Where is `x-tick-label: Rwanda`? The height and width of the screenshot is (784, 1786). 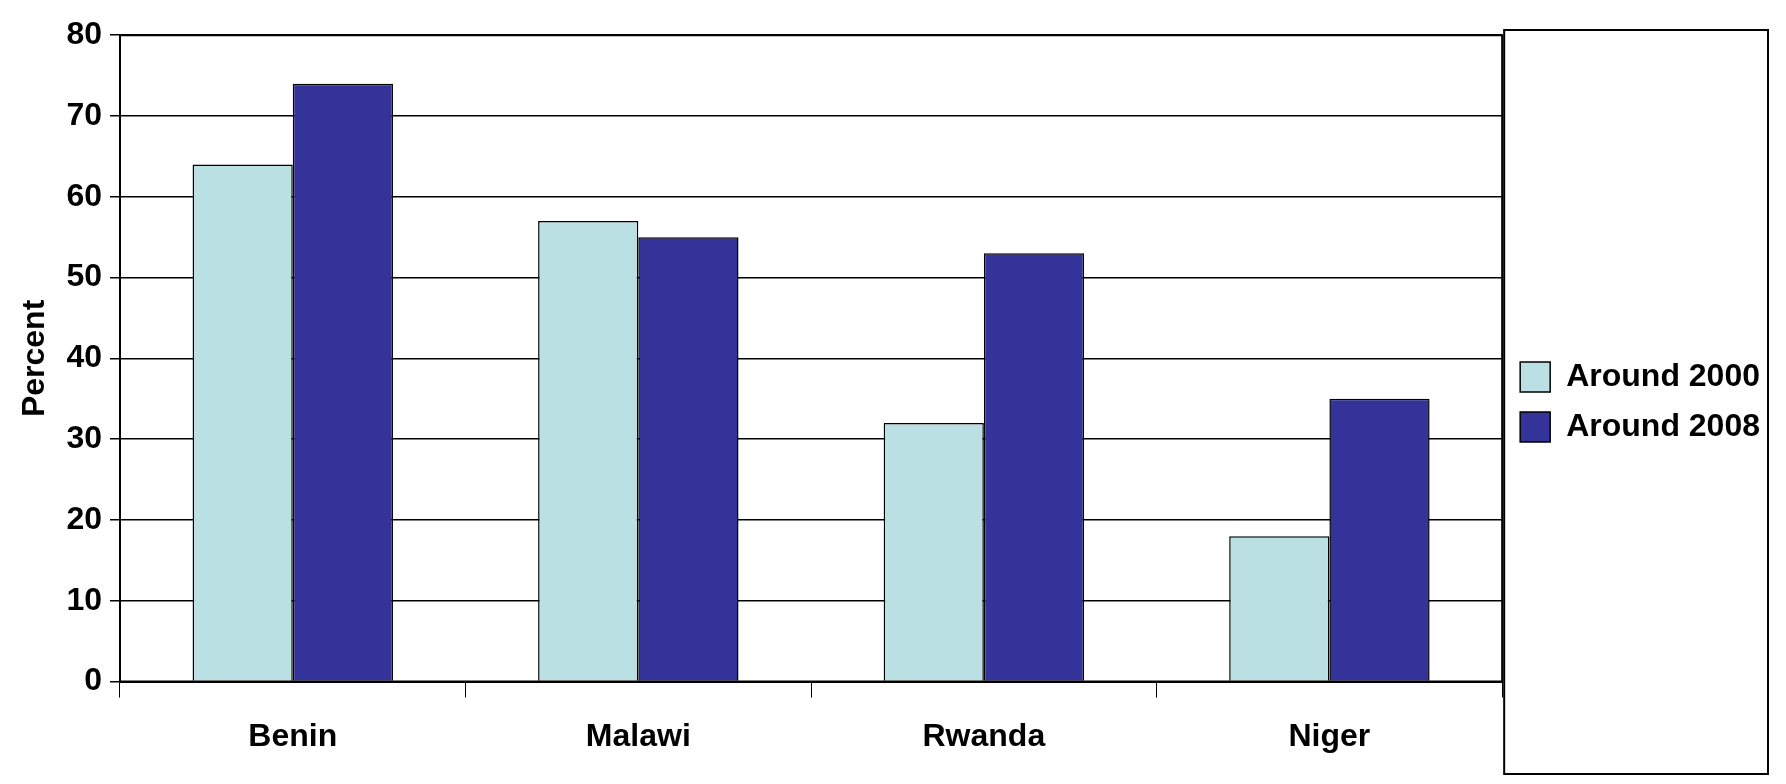
x-tick-label: Rwanda is located at coordinates (984, 734).